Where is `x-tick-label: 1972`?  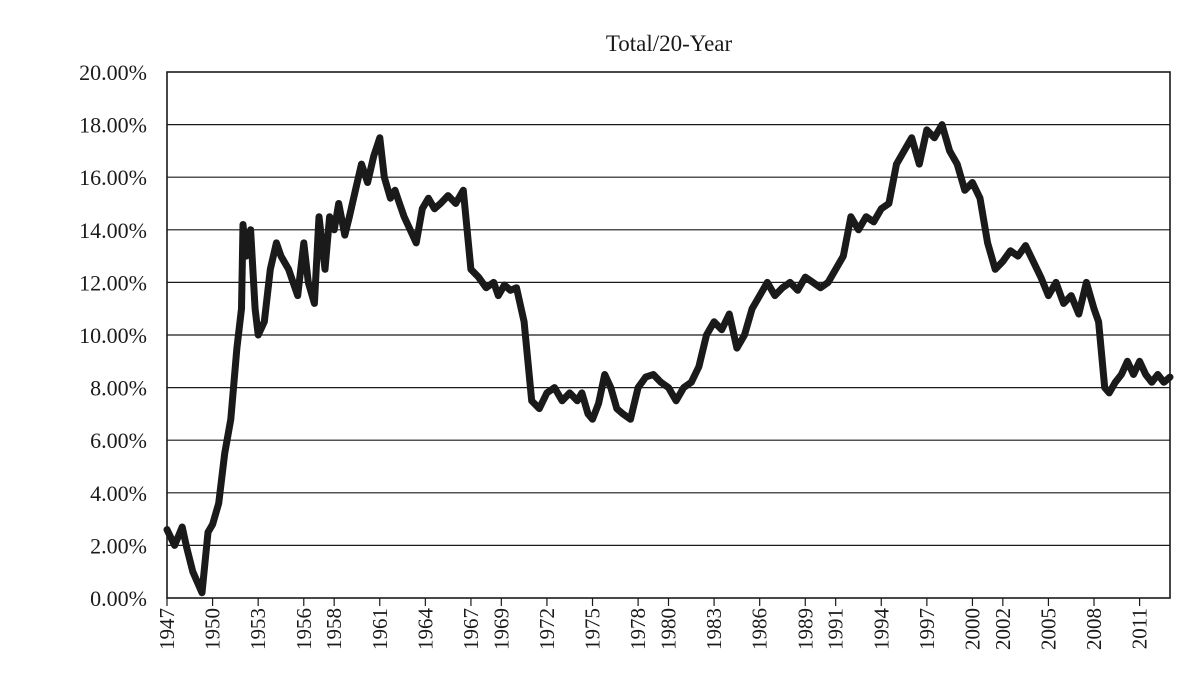
x-tick-label: 1972 is located at coordinates (547, 629).